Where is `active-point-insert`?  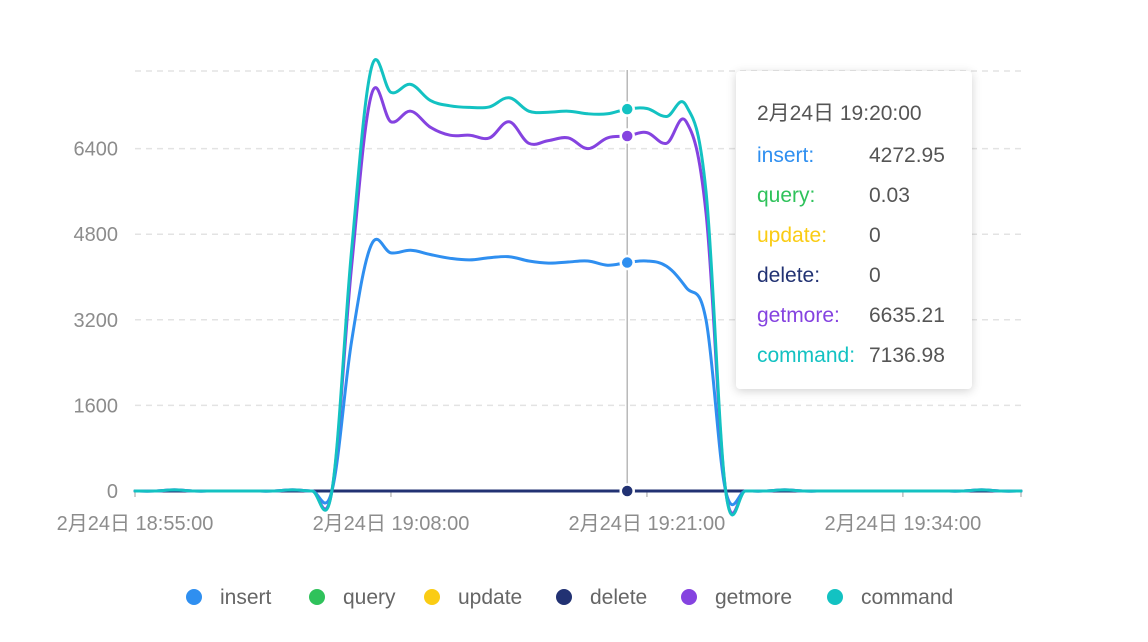 active-point-insert is located at coordinates (627, 262).